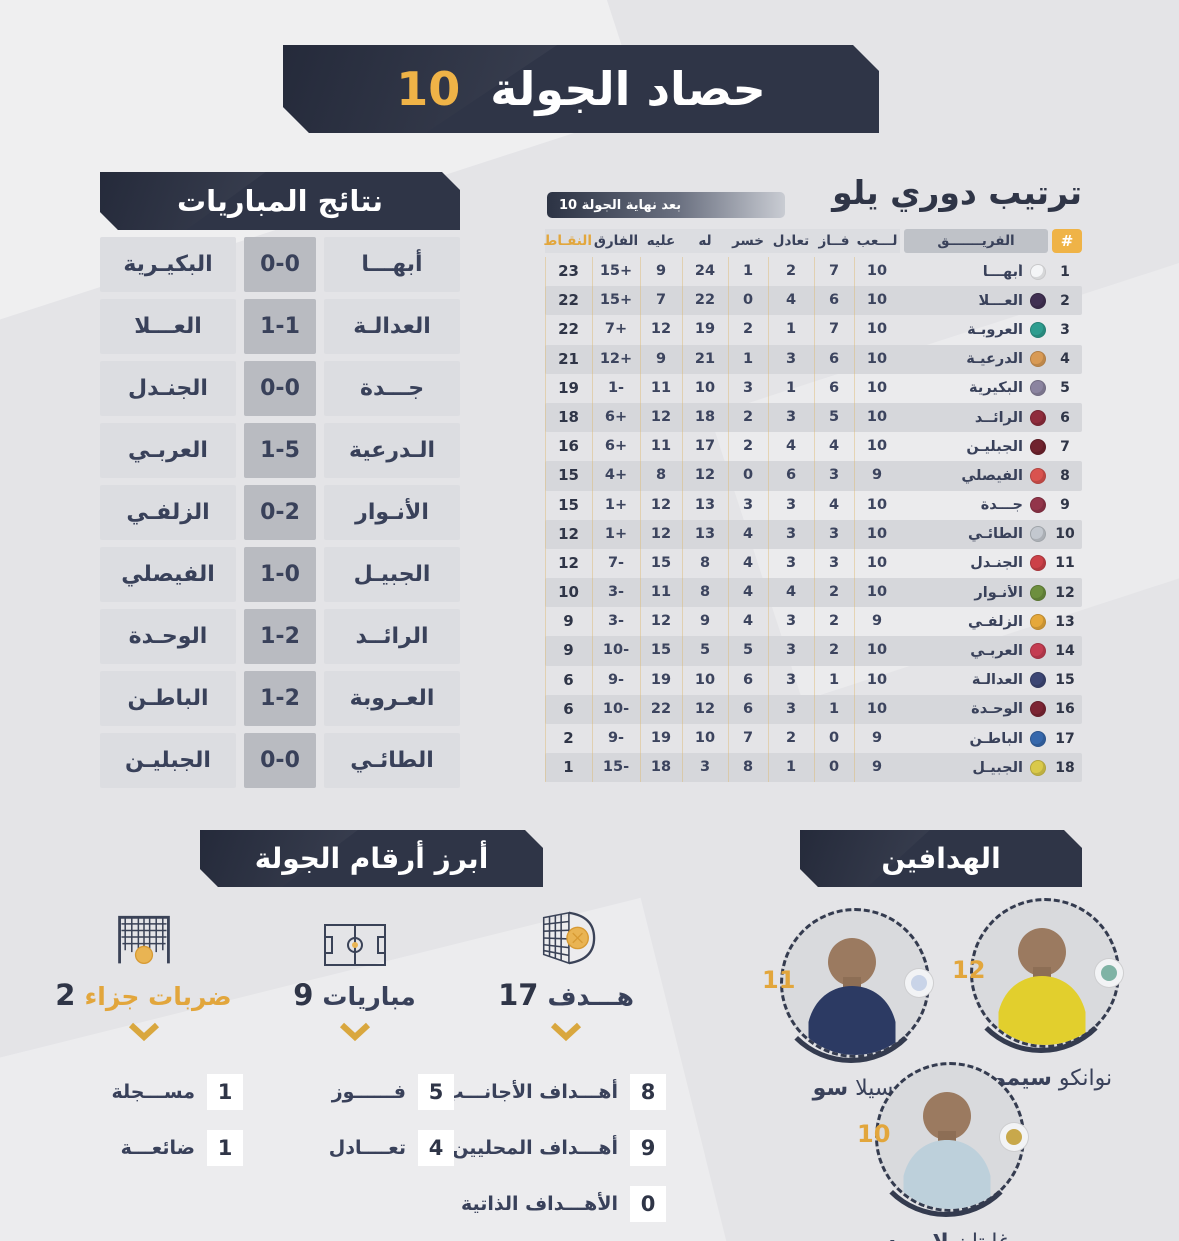 Image resolution: width=1179 pixels, height=1241 pixels. Describe the element at coordinates (834, 563) in the screenshot. I see `won-cell: 3` at that location.